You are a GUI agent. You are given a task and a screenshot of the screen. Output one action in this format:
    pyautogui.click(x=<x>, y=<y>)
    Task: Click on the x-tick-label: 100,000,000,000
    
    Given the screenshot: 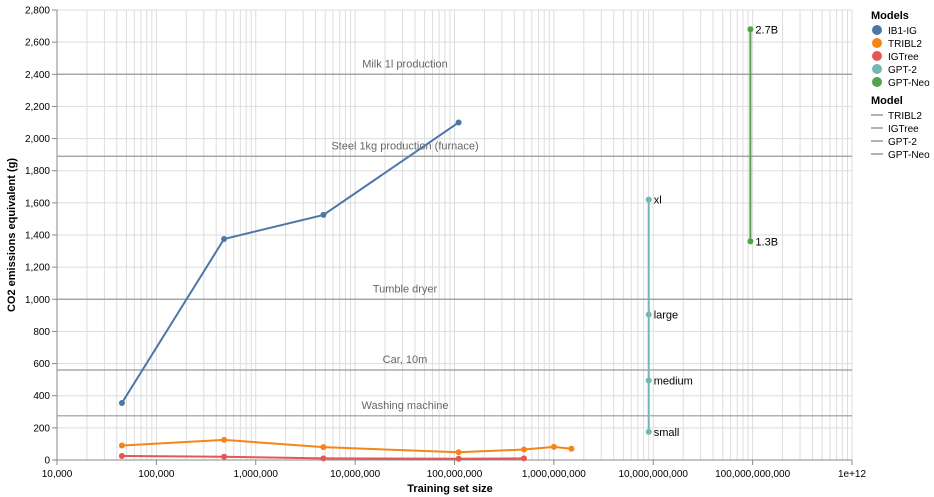 What is the action you would take?
    pyautogui.click(x=753, y=474)
    